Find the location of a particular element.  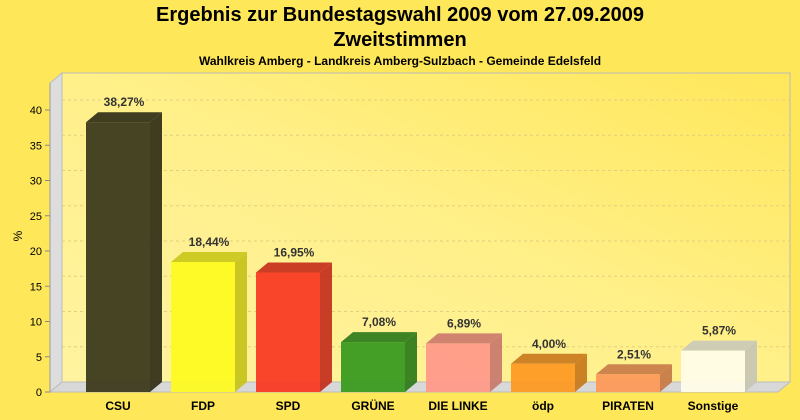

x-tick-label: PIRATEN is located at coordinates (628, 406).